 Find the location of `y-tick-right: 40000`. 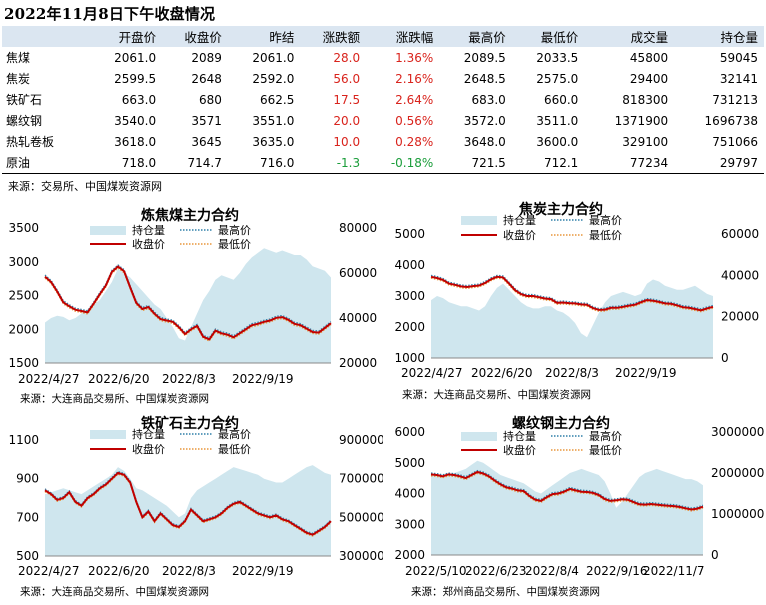

y-tick-right: 40000 is located at coordinates (358, 318).